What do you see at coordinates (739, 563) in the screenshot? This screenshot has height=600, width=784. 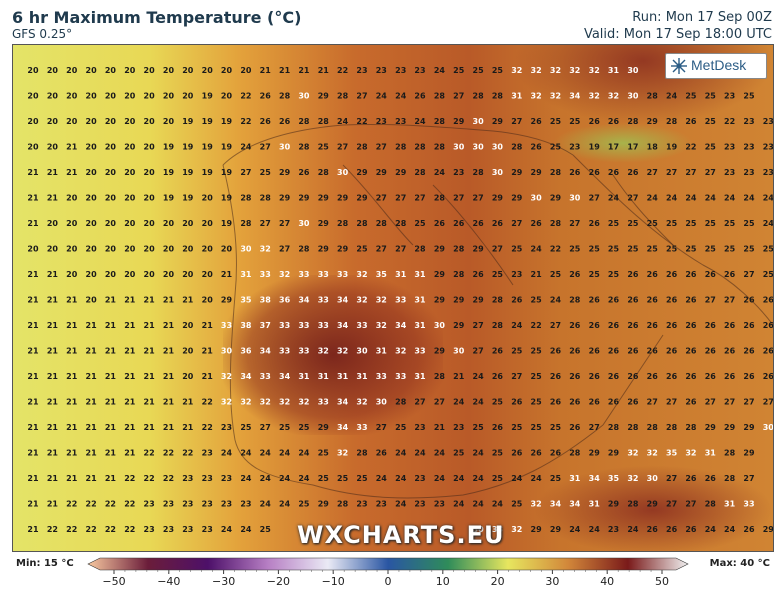 I see `legend-max-label: Max: 40 °C` at bounding box center [739, 563].